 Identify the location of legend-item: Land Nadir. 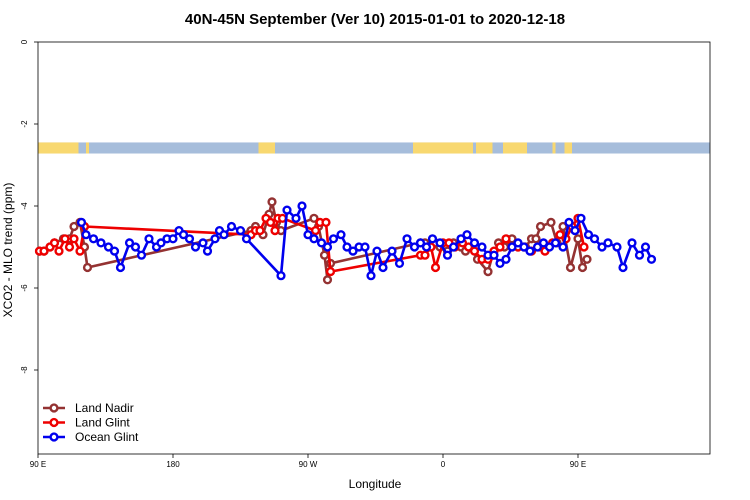
(88, 408).